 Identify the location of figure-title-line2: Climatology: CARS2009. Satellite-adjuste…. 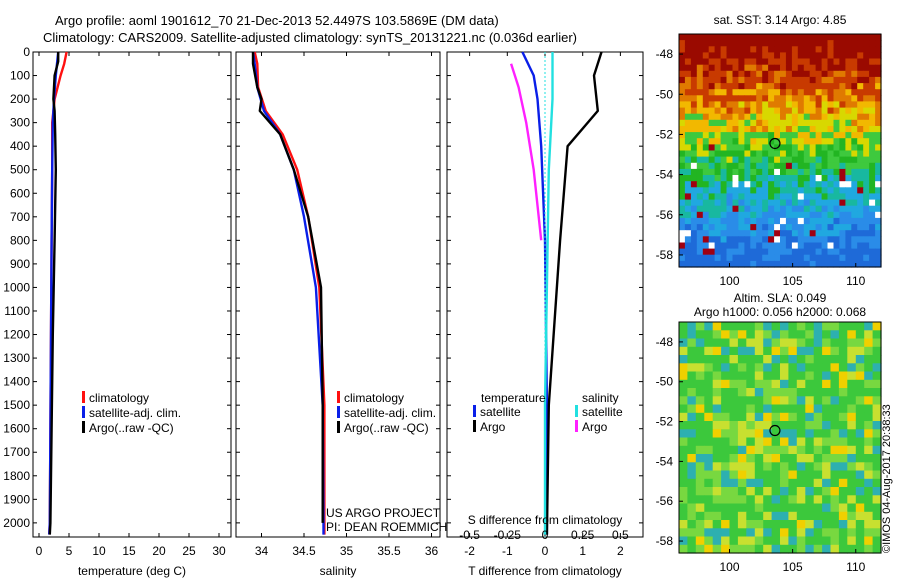
(310, 37).